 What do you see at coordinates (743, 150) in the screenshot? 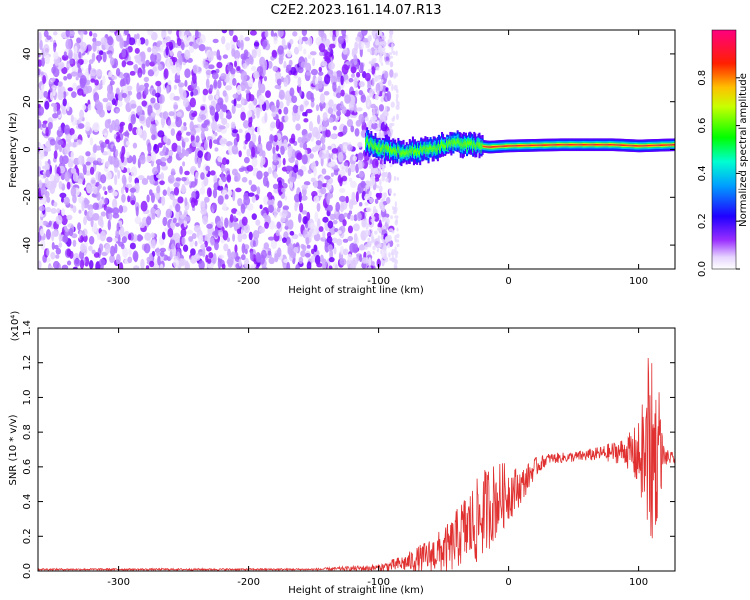
I see `colorbar-label: Normalized spectral amplitude` at bounding box center [743, 150].